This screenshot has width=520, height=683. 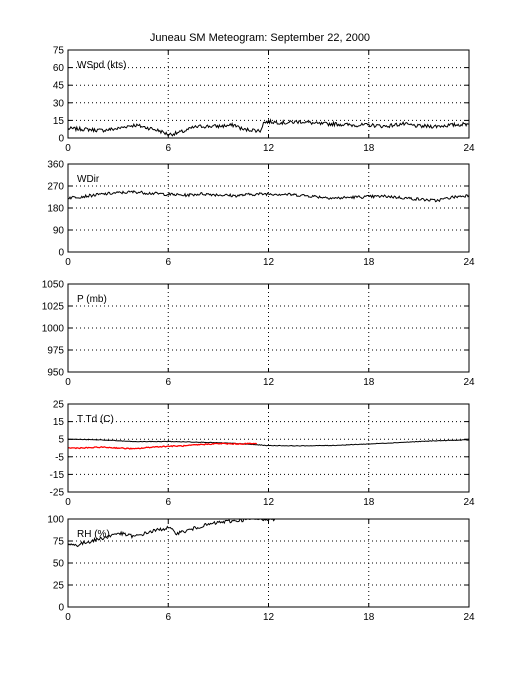 I want to click on tick-label-y: 5, so click(x=61, y=440).